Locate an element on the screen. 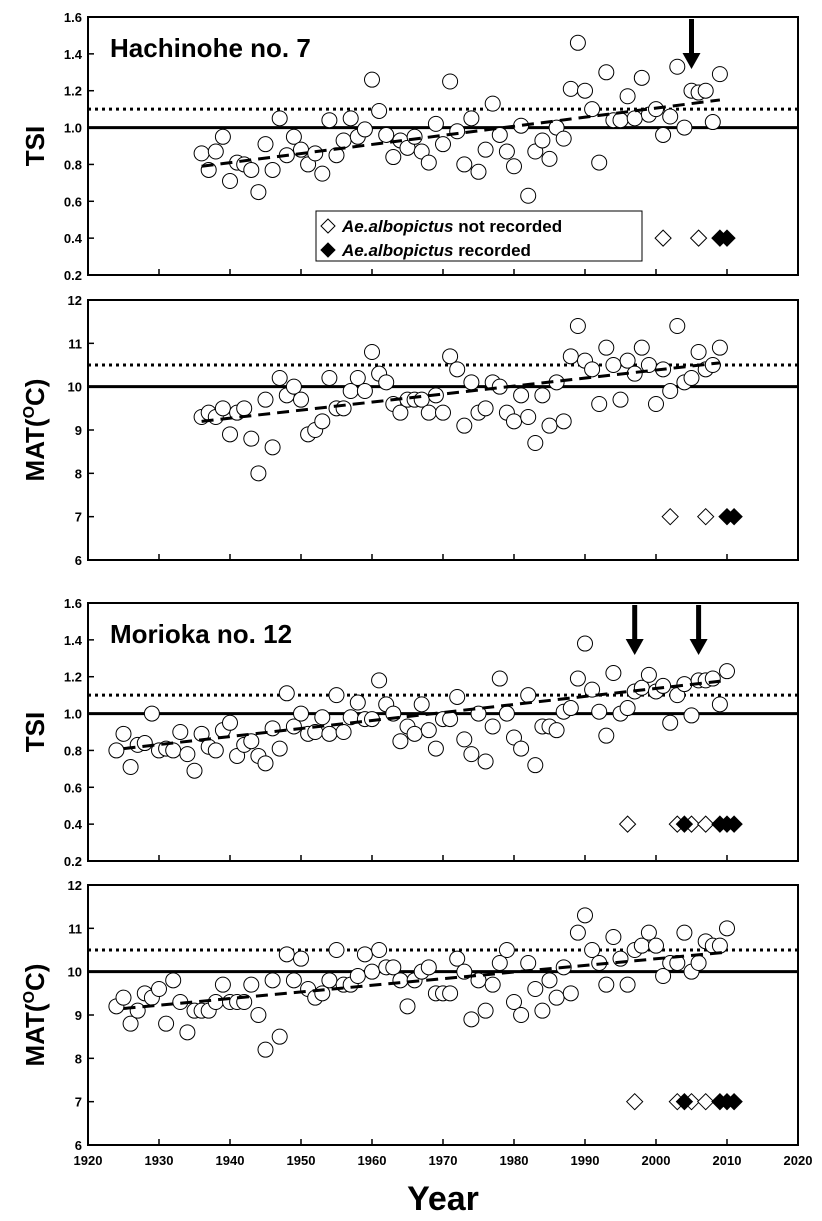 The height and width of the screenshot is (1221, 822). y-axis-label-unit: C) is located at coordinates (35, 977).